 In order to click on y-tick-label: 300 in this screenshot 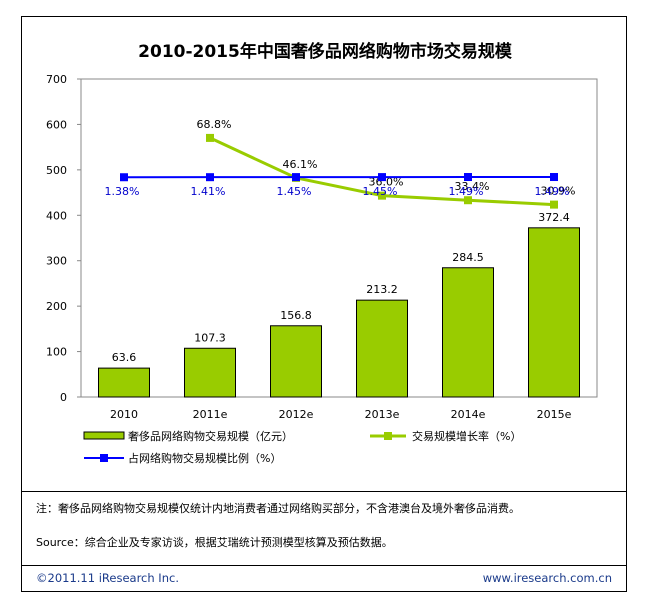, I will do `click(56, 261)`.